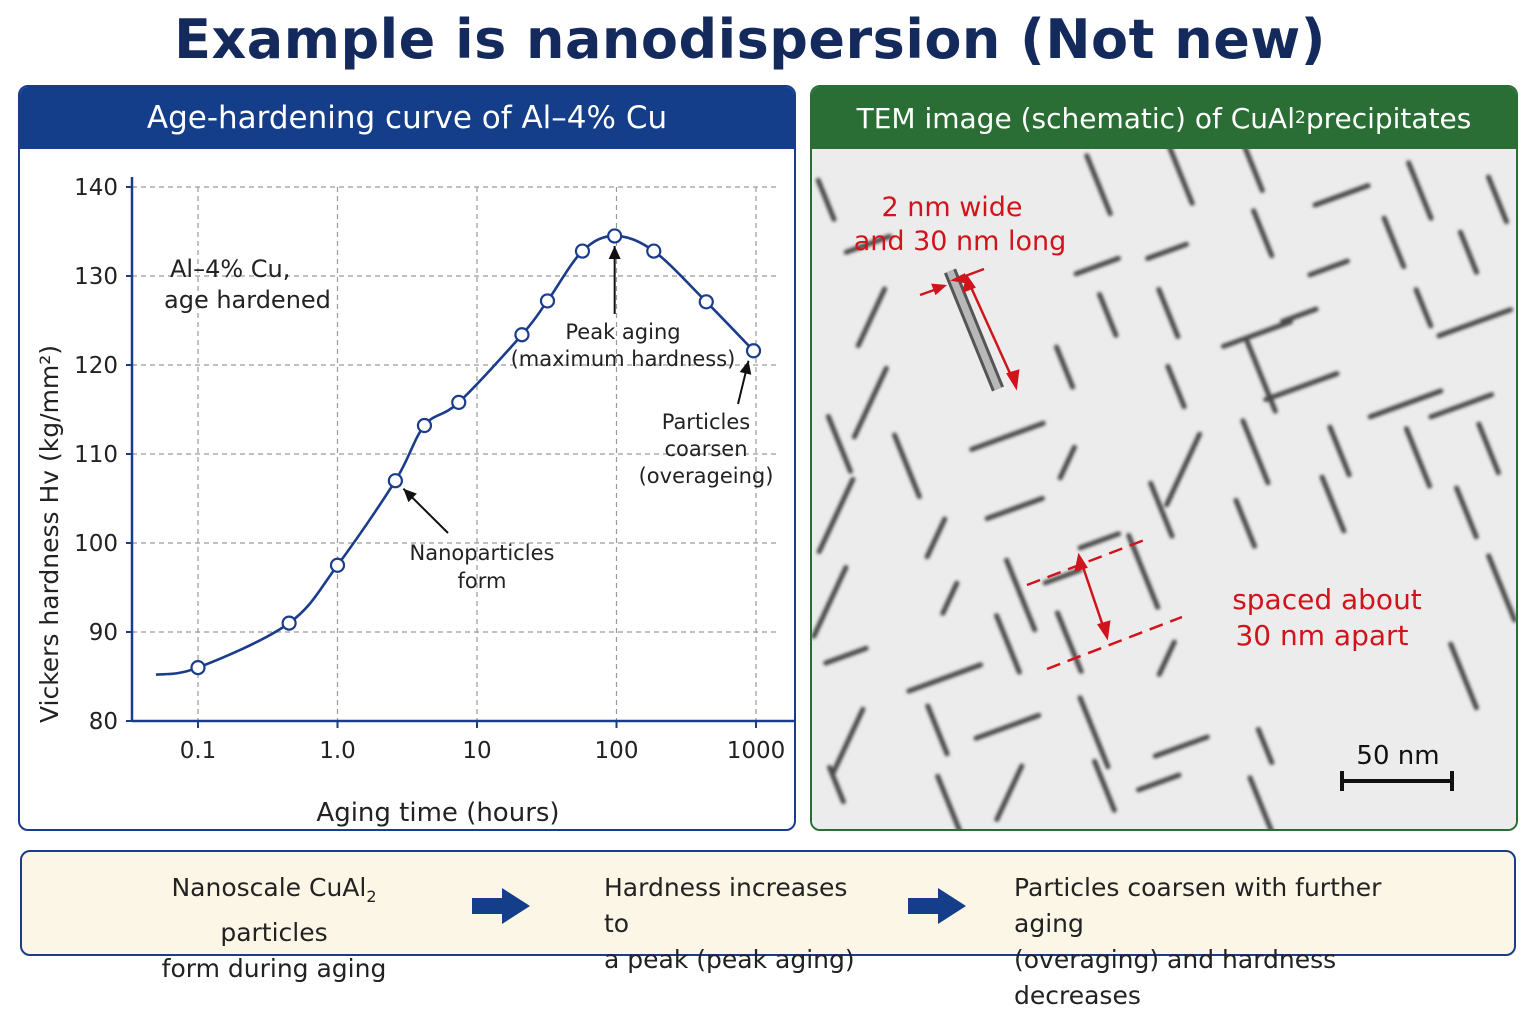 This screenshot has height=1024, width=1536. Describe the element at coordinates (96, 366) in the screenshot. I see `y-tick-label: 120` at that location.